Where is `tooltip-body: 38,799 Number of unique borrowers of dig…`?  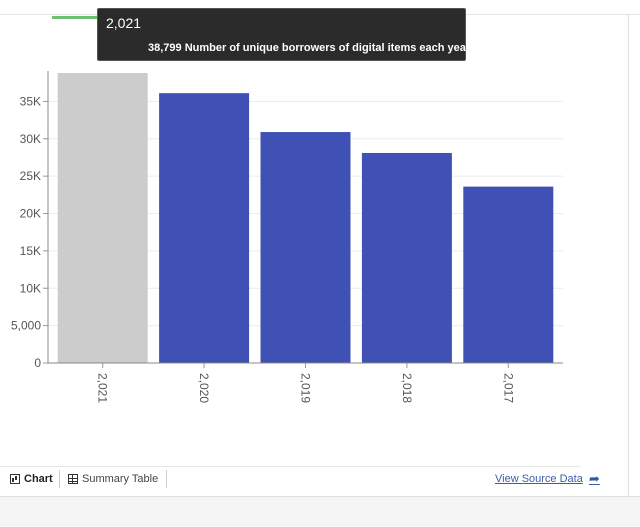
tooltip-body: 38,799 Number of unique borrowers of dig… is located at coordinates (313, 48).